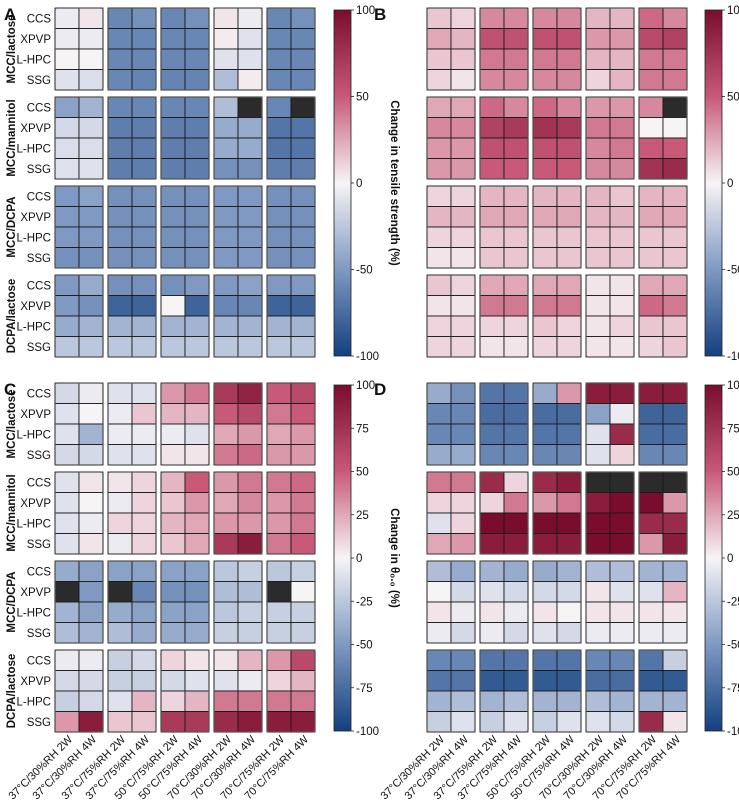  Describe the element at coordinates (33, 613) in the screenshot. I see `row-label: L-HPC` at that location.